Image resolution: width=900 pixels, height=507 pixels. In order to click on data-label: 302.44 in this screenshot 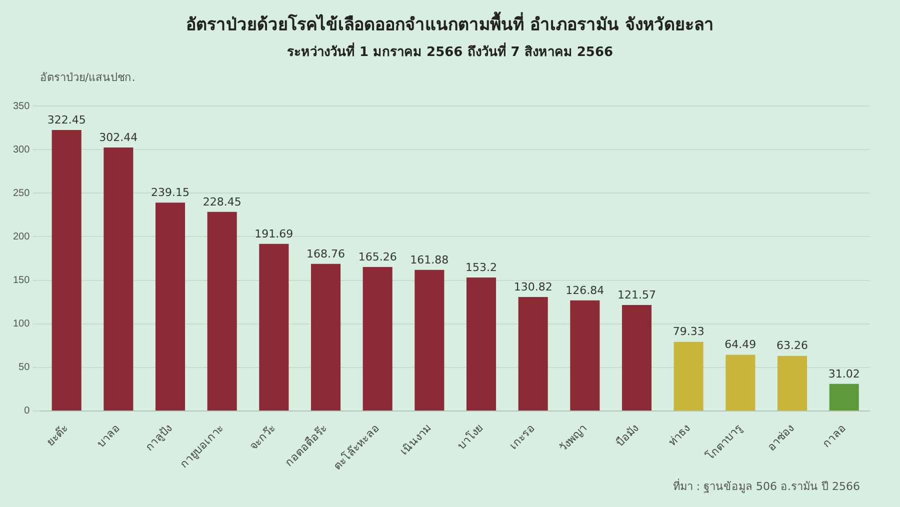, I will do `click(118, 137)`.